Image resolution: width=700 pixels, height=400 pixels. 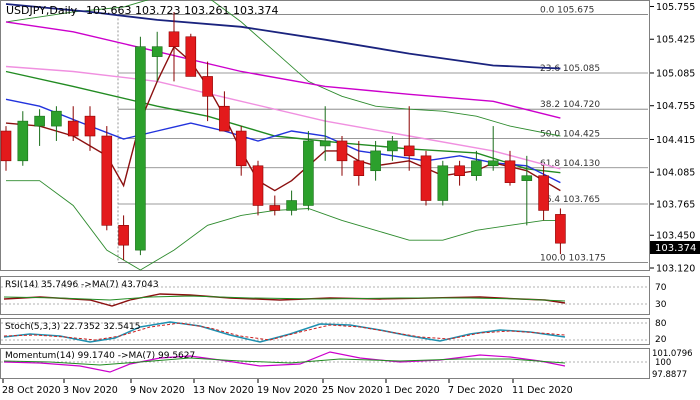 I want to click on time-tick-label: 13 Nov 2020, so click(x=223, y=390).